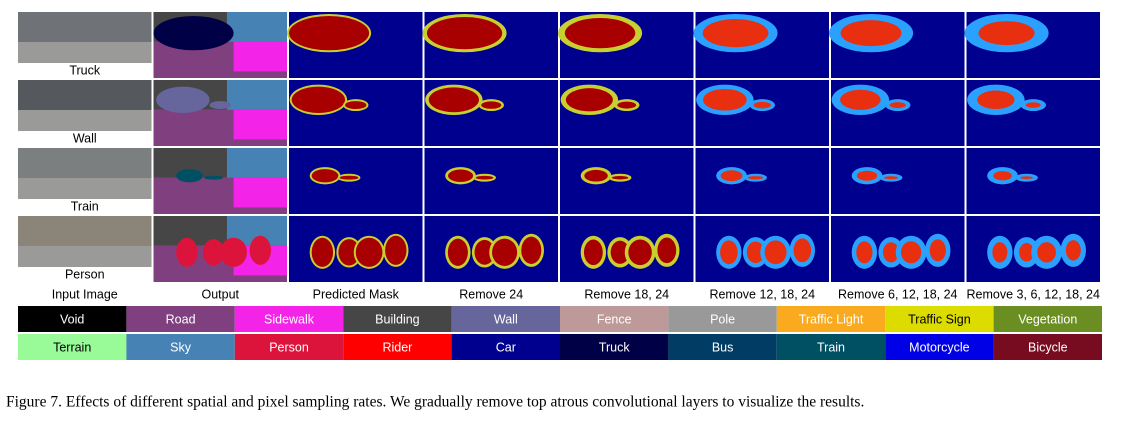 This screenshot has width=1130, height=422. What do you see at coordinates (614, 319) in the screenshot?
I see `legend-label: Fence` at bounding box center [614, 319].